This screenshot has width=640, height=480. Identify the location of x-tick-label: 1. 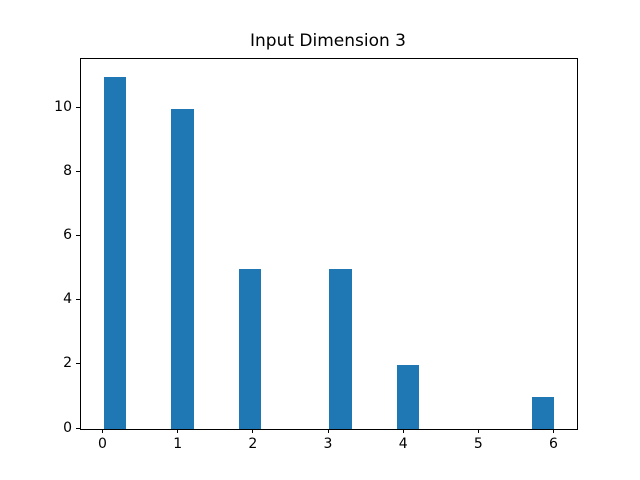
(178, 444).